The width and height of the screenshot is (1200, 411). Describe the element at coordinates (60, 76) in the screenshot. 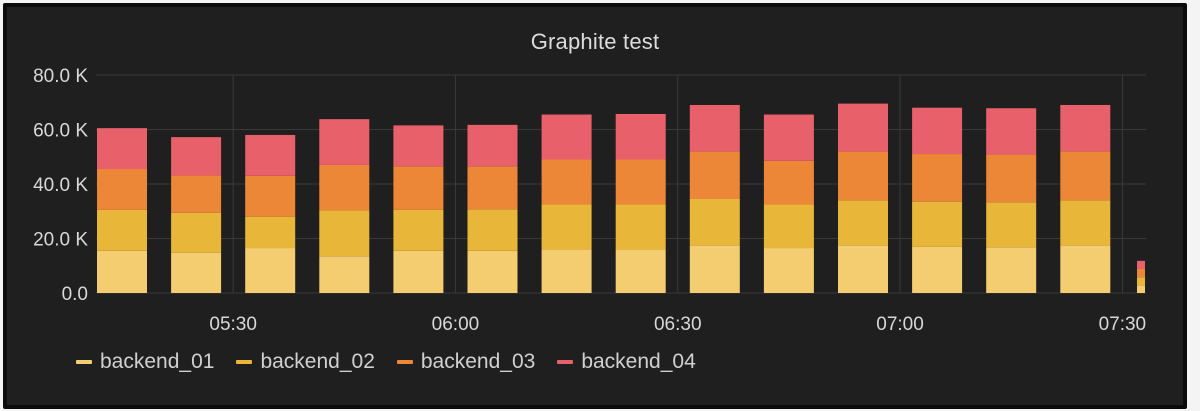

I see `y-tick-label: 80.0 K` at that location.